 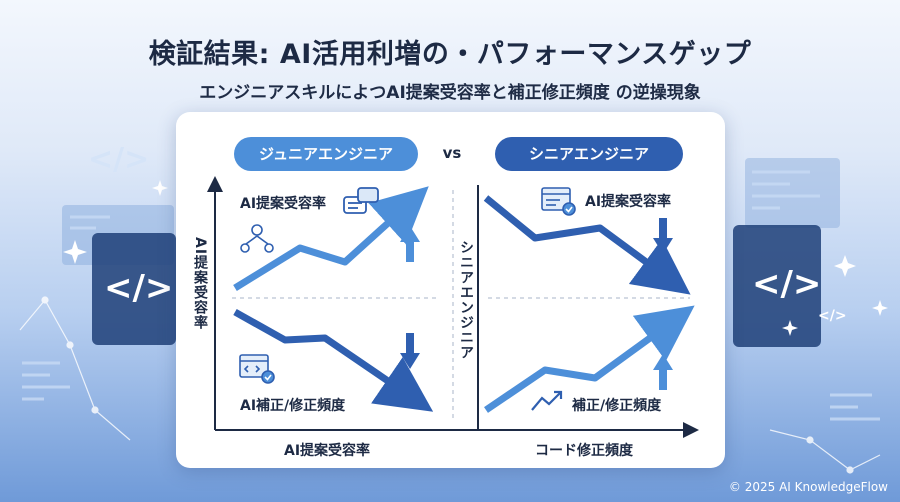 What do you see at coordinates (293, 406) in the screenshot?
I see `junior-bottom-metric-label: AI補正/修正頻度` at bounding box center [293, 406].